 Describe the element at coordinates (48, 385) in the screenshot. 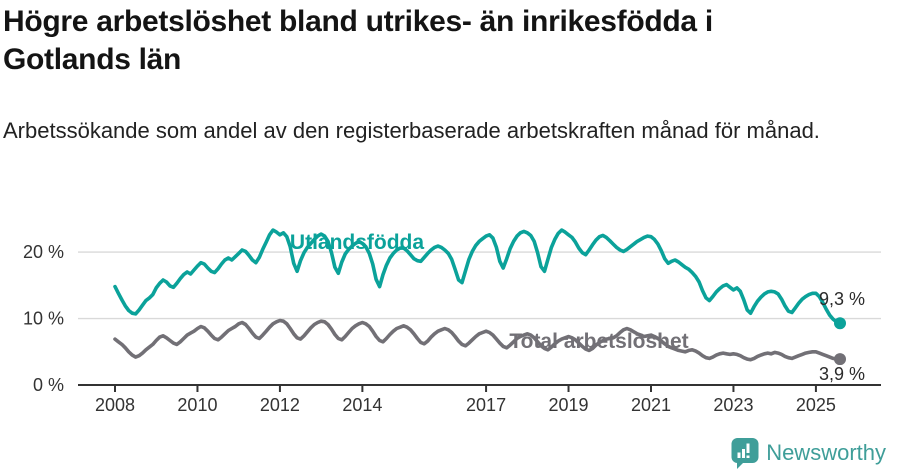

I see `y-tick-label: 0 %` at that location.